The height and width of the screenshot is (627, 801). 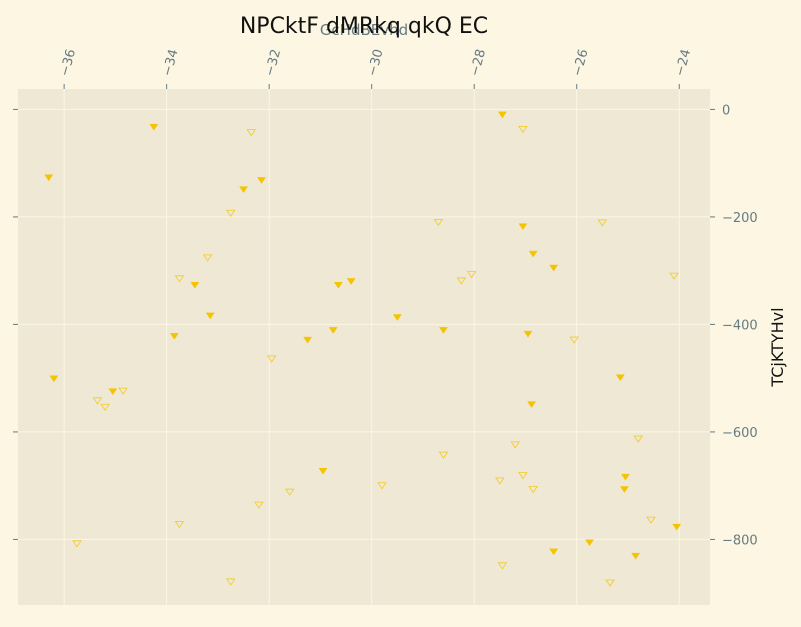 I want to click on y-tick-label: −200, so click(x=740, y=218).